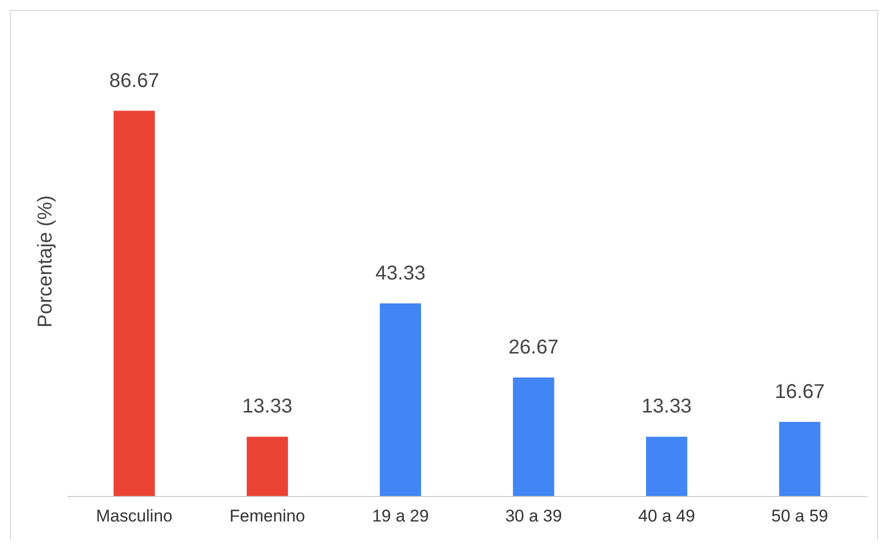 The width and height of the screenshot is (891, 548). Describe the element at coordinates (533, 347) in the screenshot. I see `data-label: 26.67` at that location.